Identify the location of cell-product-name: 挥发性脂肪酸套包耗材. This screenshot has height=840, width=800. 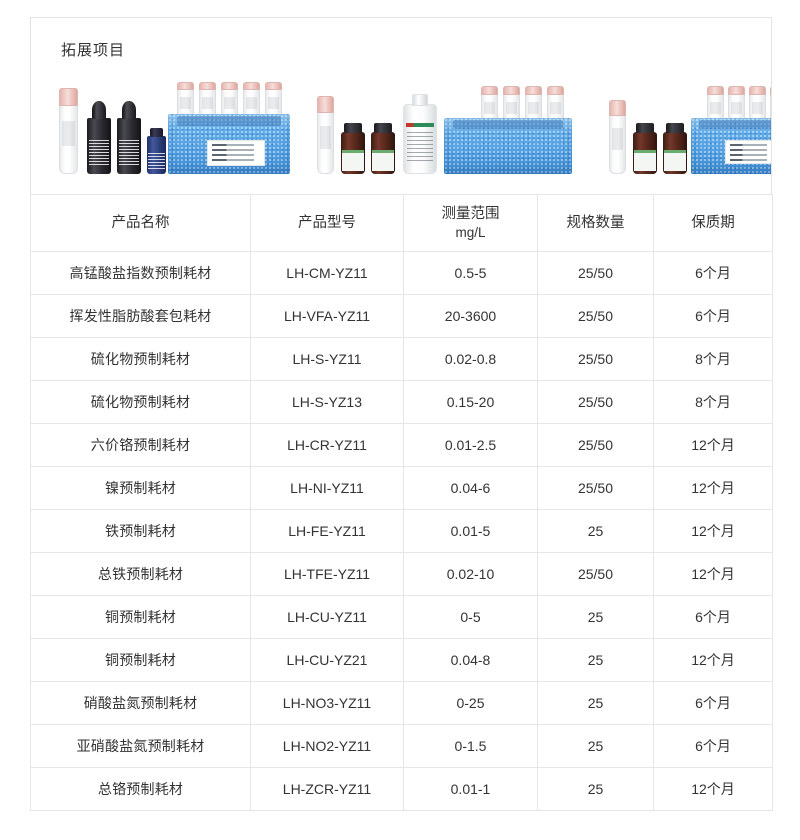
(140, 316).